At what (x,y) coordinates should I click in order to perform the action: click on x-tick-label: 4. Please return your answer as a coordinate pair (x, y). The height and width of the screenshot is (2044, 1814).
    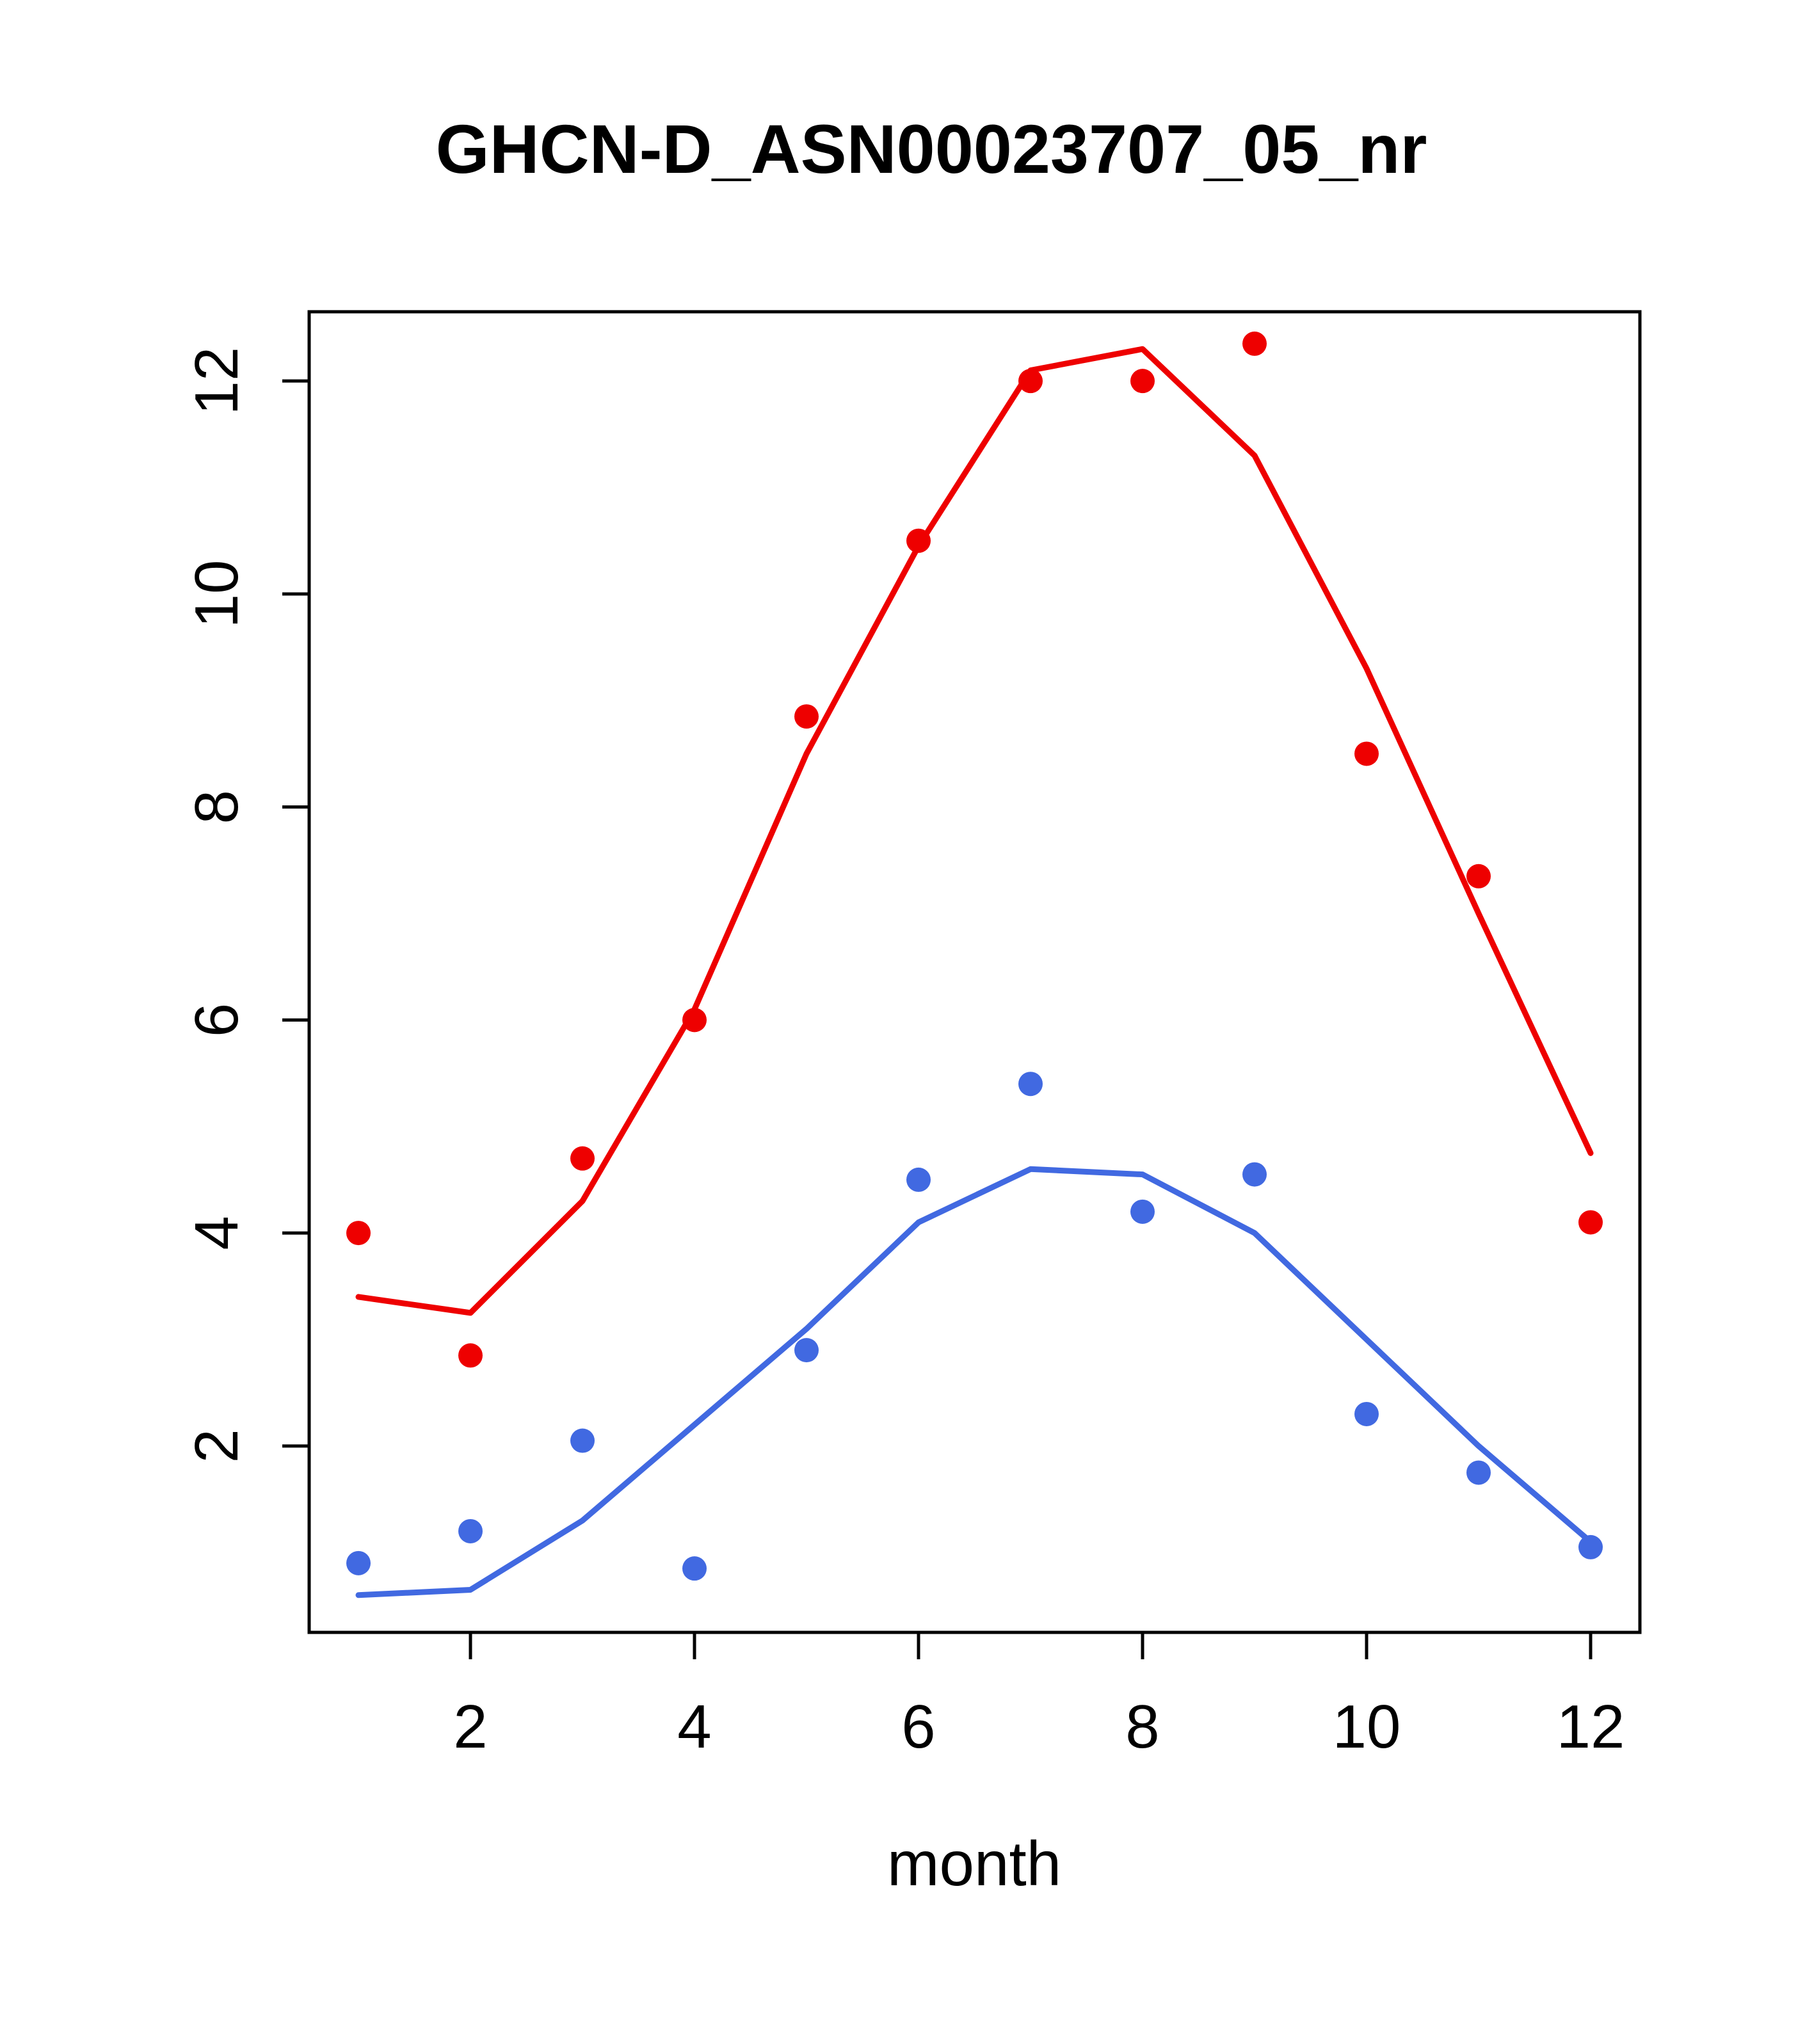
    Looking at the image, I should click on (694, 1727).